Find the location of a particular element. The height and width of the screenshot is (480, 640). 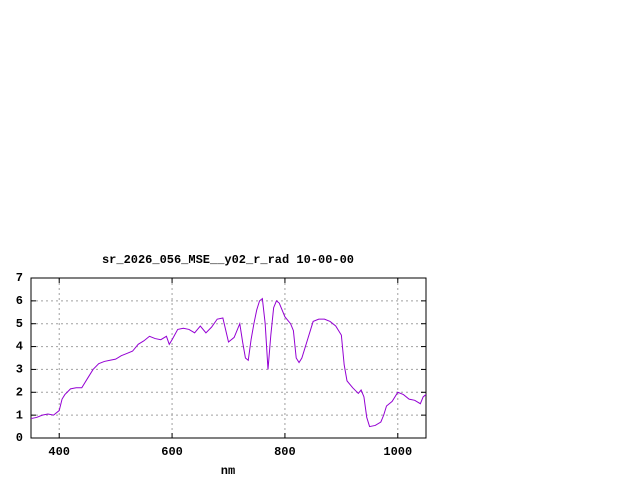

y-tick-label: 1 is located at coordinates (19, 415).